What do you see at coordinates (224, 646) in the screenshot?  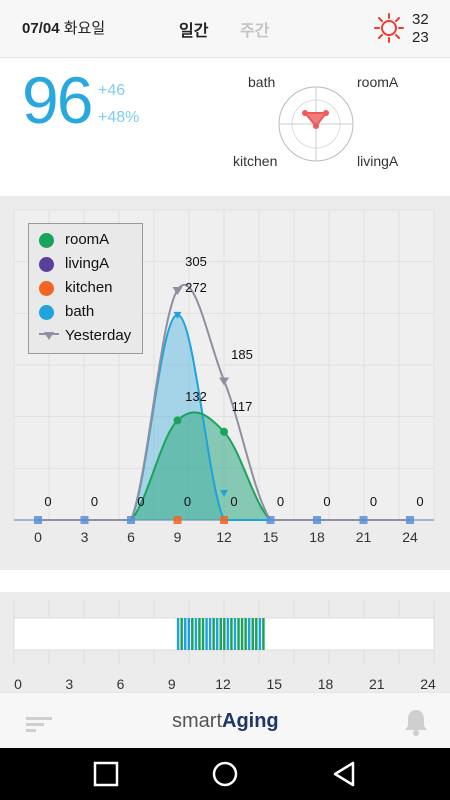 I see `timeline-canvas: 0 3 6 9 12 15 18 21 24` at bounding box center [224, 646].